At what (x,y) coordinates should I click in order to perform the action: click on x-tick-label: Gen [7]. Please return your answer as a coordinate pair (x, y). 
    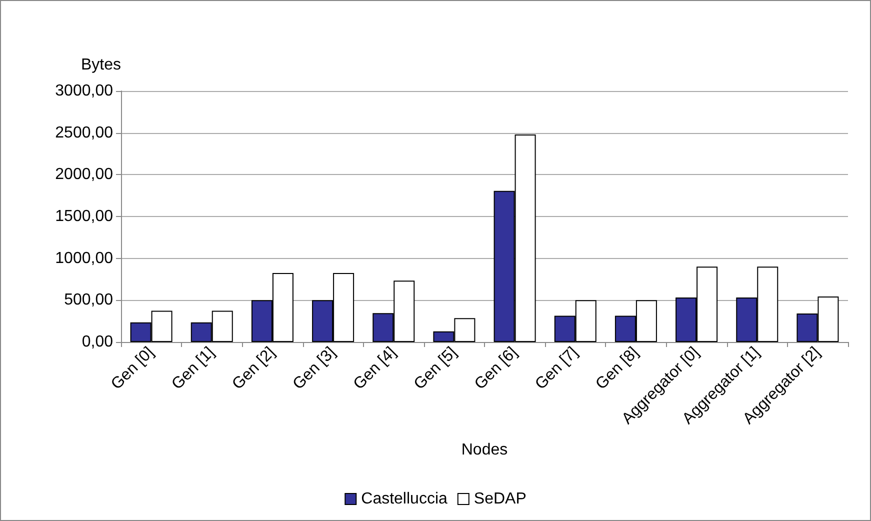
    Looking at the image, I should click on (557, 369).